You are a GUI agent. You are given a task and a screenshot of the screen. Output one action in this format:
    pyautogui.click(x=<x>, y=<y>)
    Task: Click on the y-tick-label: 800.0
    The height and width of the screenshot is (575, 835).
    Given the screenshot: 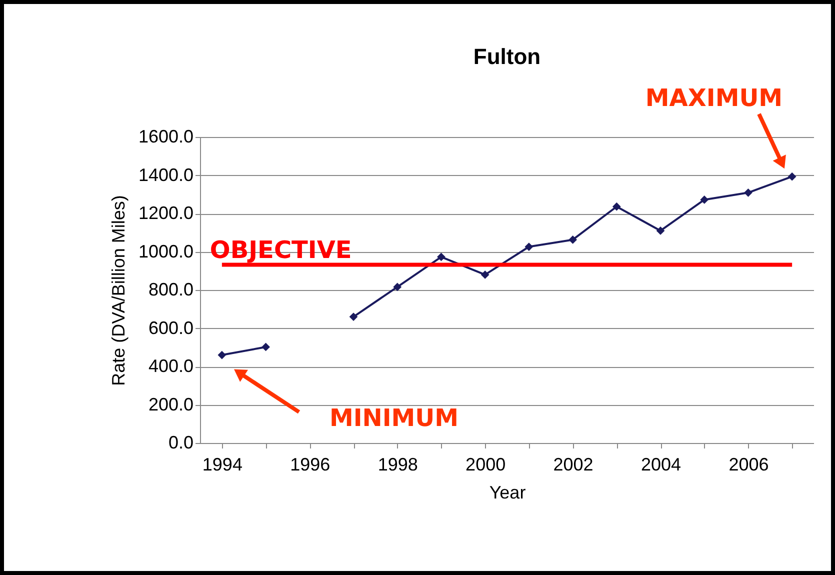 What is the action you would take?
    pyautogui.click(x=171, y=290)
    